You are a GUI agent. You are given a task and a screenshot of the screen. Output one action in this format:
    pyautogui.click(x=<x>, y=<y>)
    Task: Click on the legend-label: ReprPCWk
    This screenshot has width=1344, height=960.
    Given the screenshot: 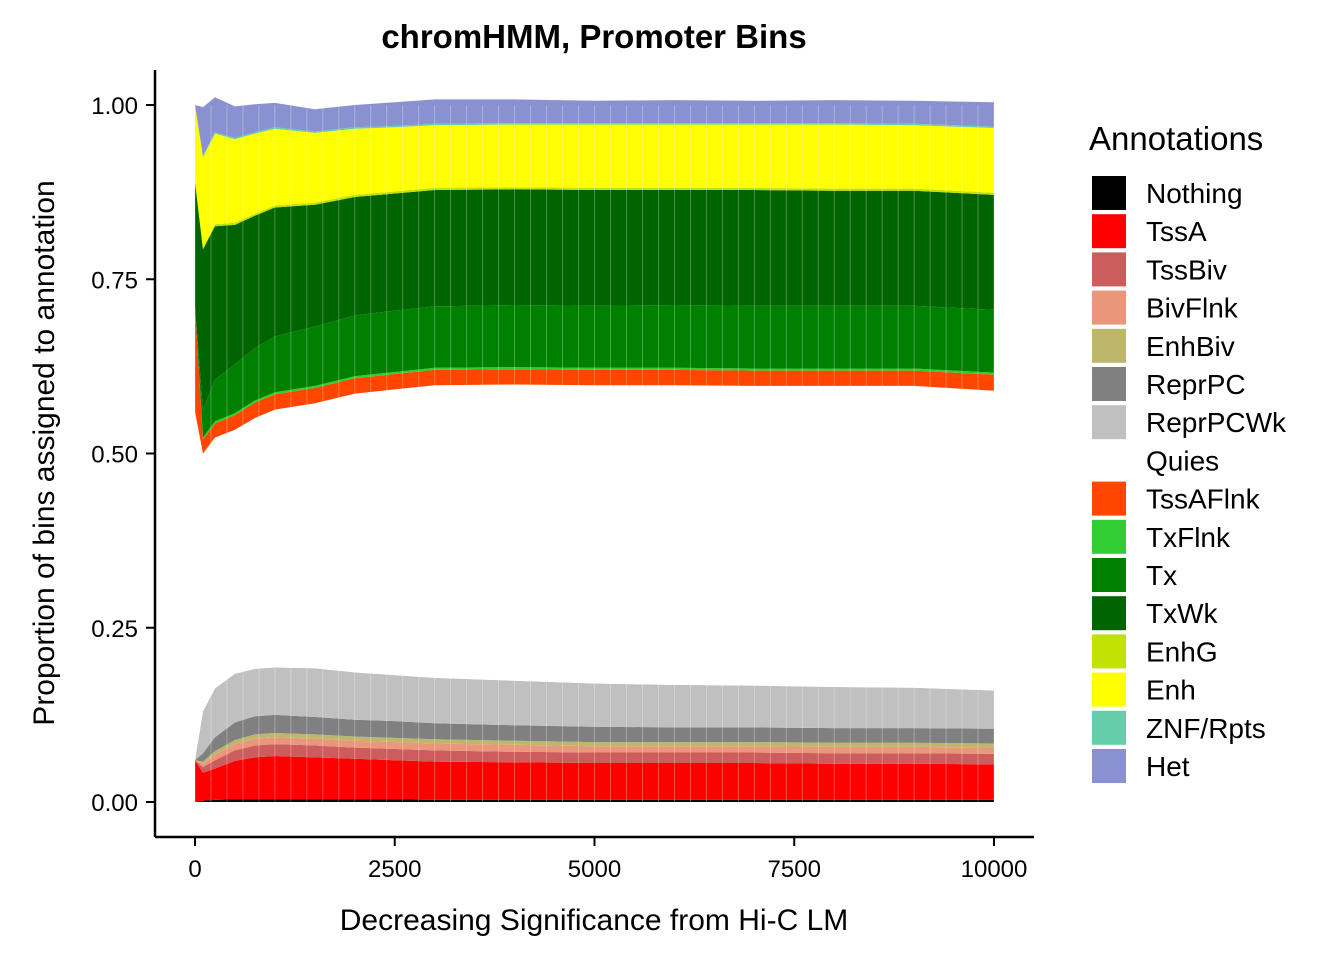 What is the action you would take?
    pyautogui.click(x=1216, y=422)
    